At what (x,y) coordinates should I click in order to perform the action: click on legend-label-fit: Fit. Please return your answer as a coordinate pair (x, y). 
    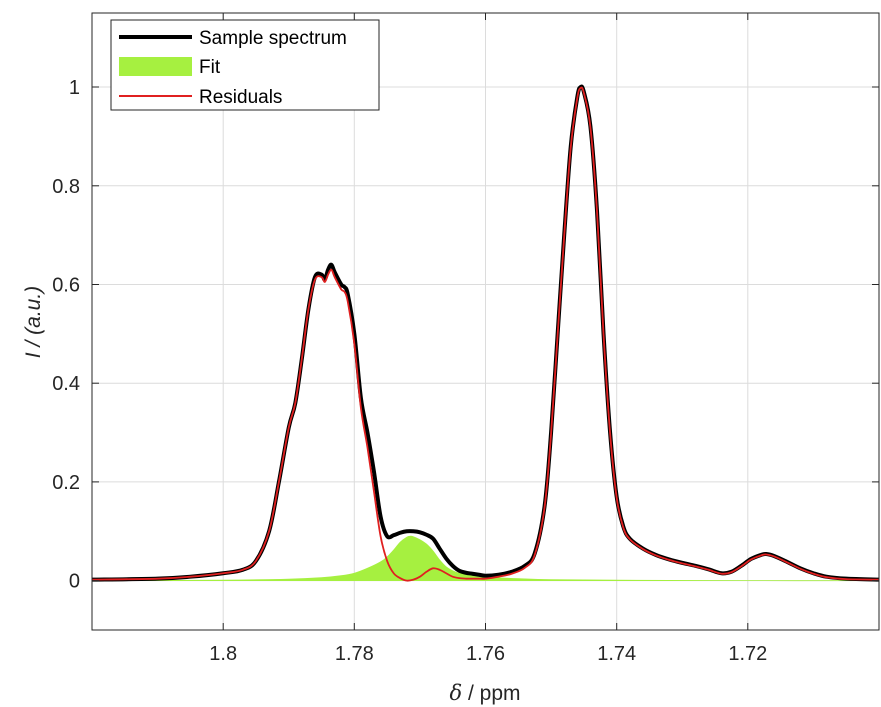
    Looking at the image, I should click on (210, 67).